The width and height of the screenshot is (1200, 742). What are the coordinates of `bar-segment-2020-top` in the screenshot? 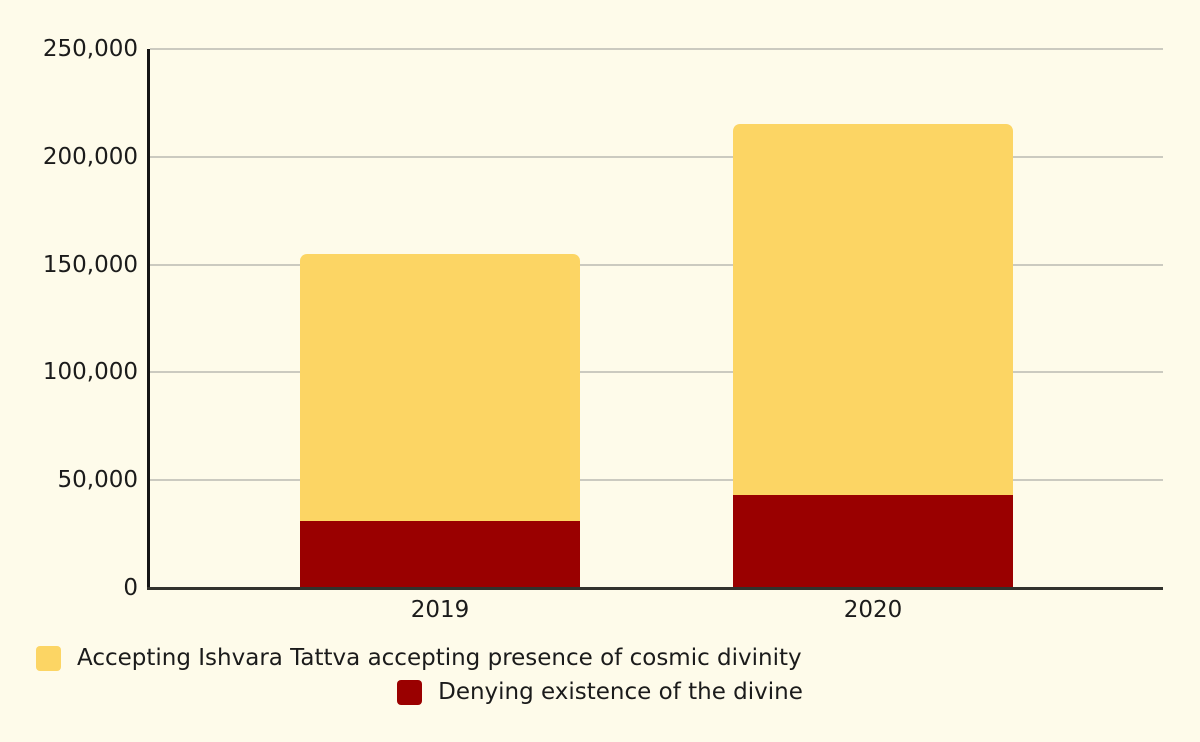 It's located at (873, 310).